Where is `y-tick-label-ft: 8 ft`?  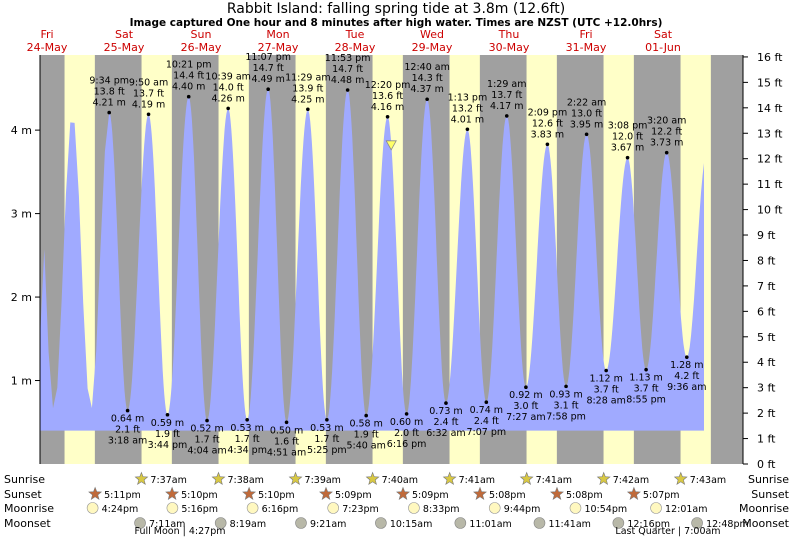
y-tick-label-ft: 8 ft is located at coordinates (766, 260).